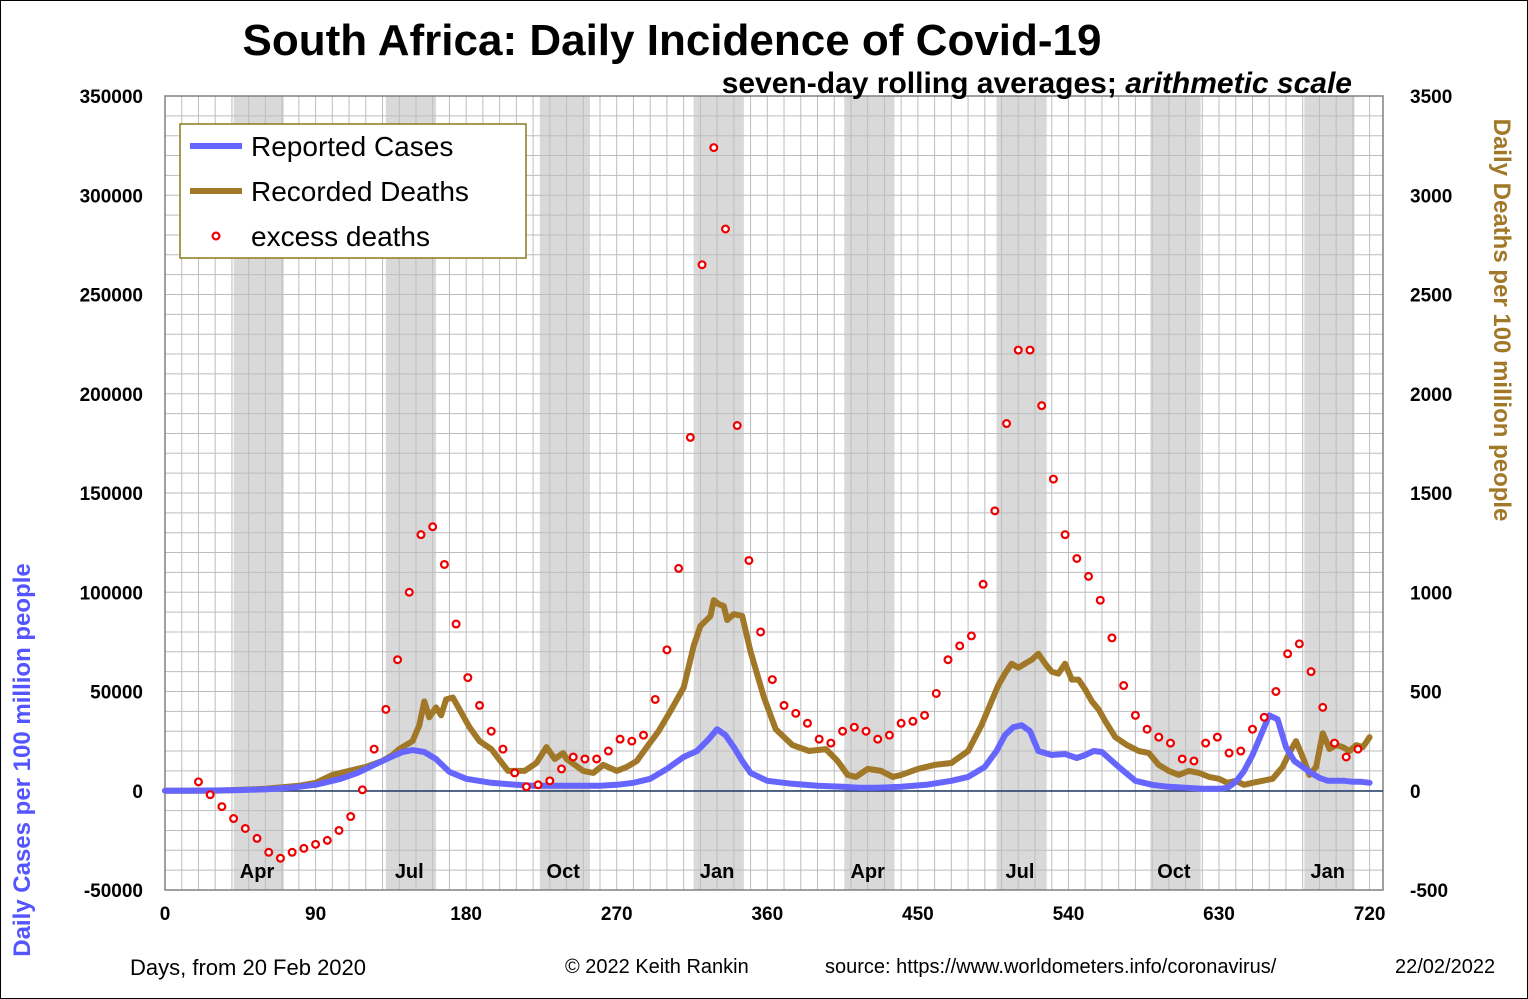  Describe the element at coordinates (1069, 914) in the screenshot. I see `x-tick-label: 540` at that location.